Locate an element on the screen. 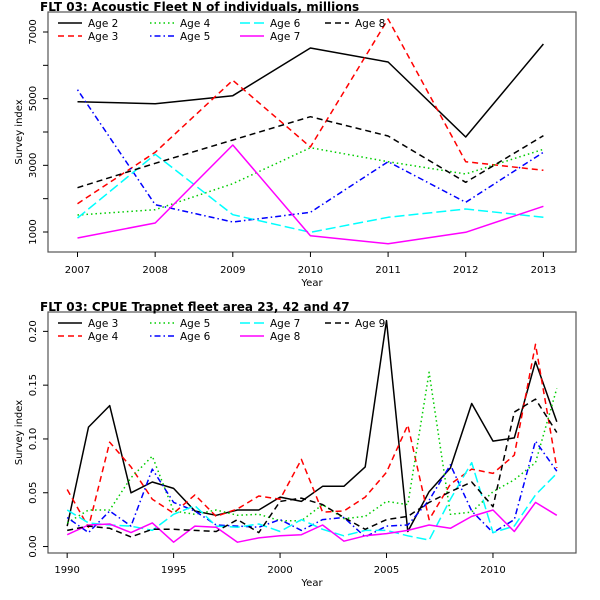  legend-label: Age 2 is located at coordinates (103, 24).